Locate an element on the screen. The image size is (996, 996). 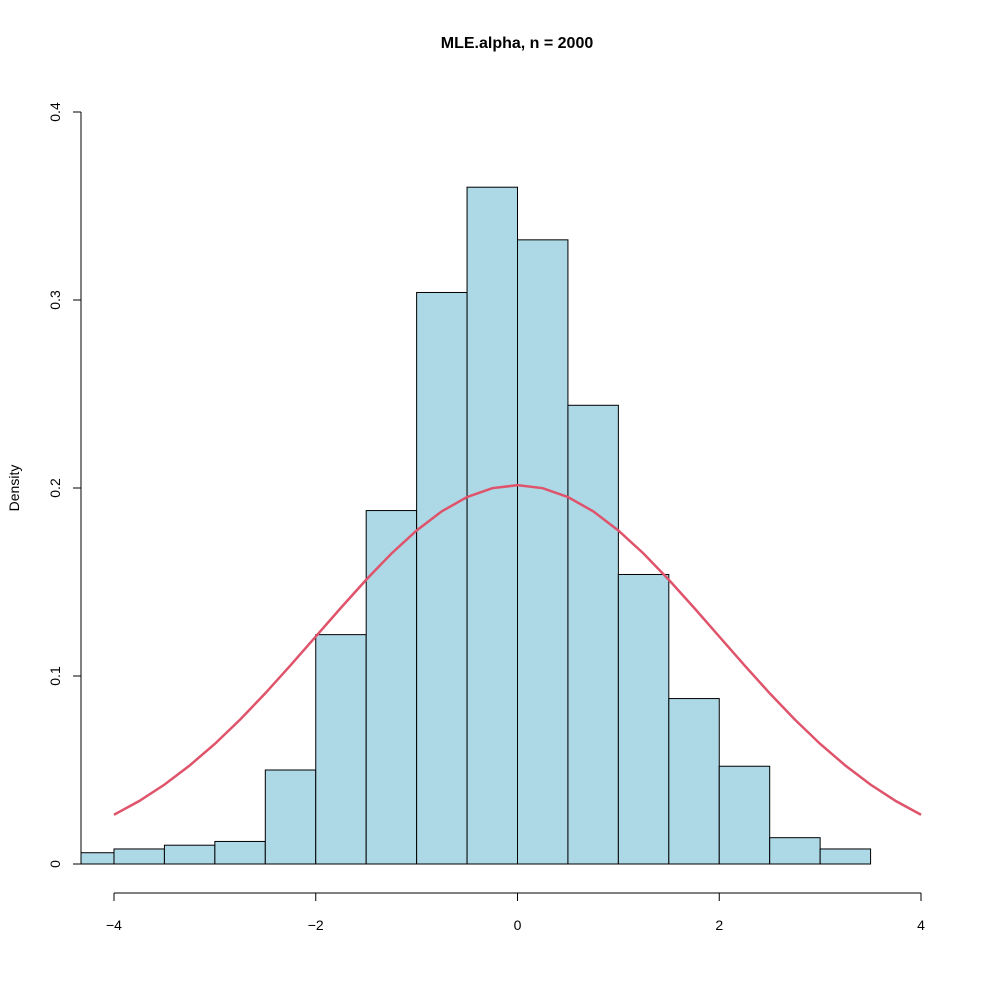
x-tick-label: −4 is located at coordinates (114, 925).